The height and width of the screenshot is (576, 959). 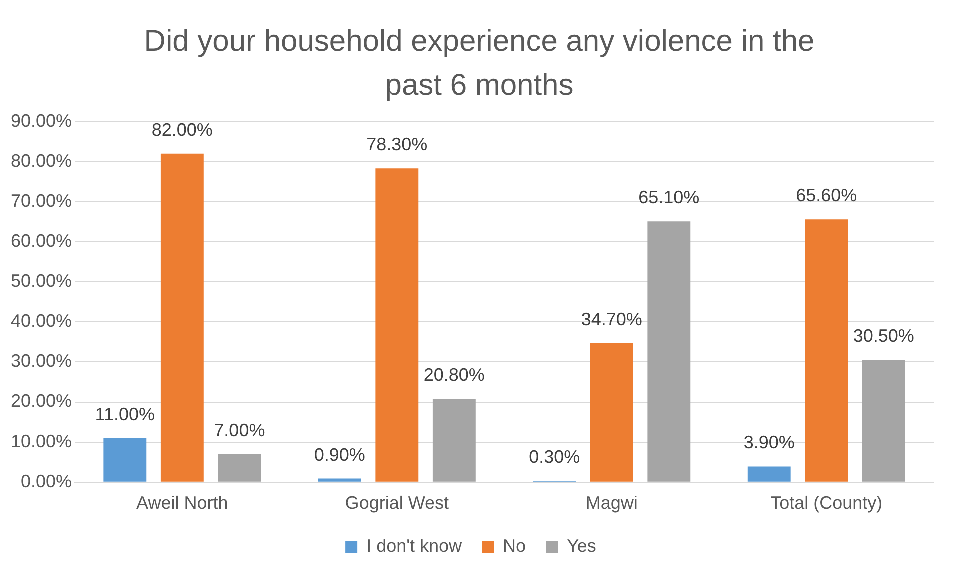 I want to click on data-label: 65.10%, so click(x=669, y=198).